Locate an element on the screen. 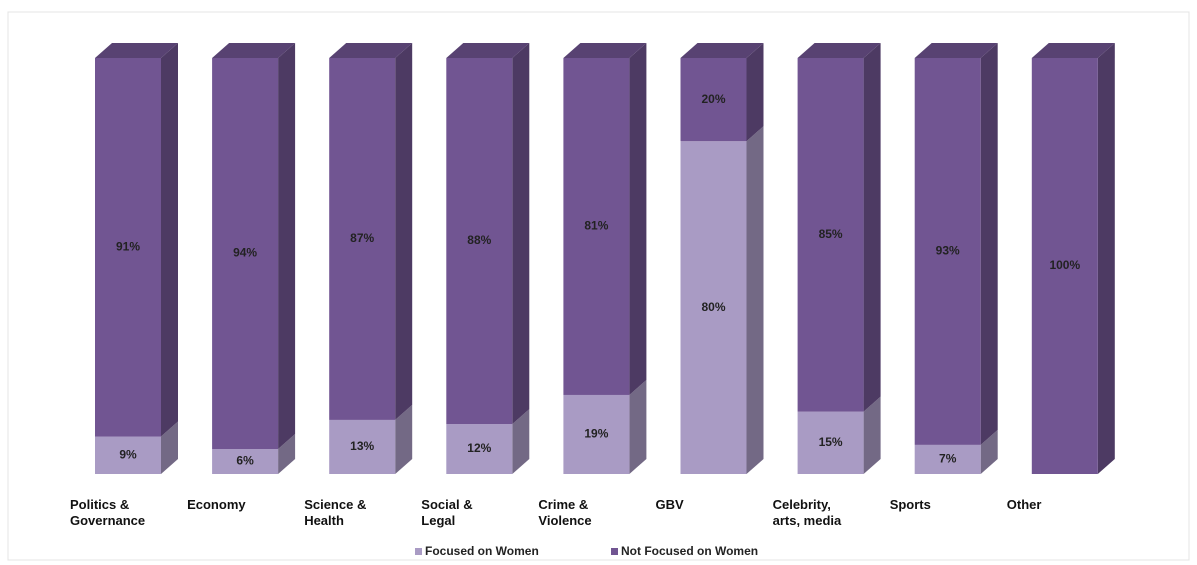  data-label: 100% is located at coordinates (1064, 265).